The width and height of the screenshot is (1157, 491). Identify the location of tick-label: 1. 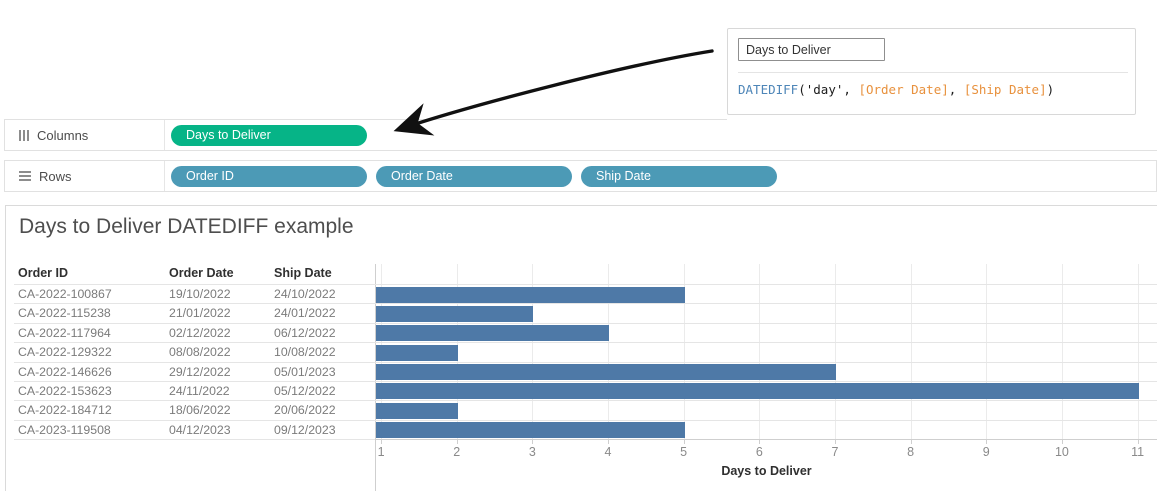
(381, 452).